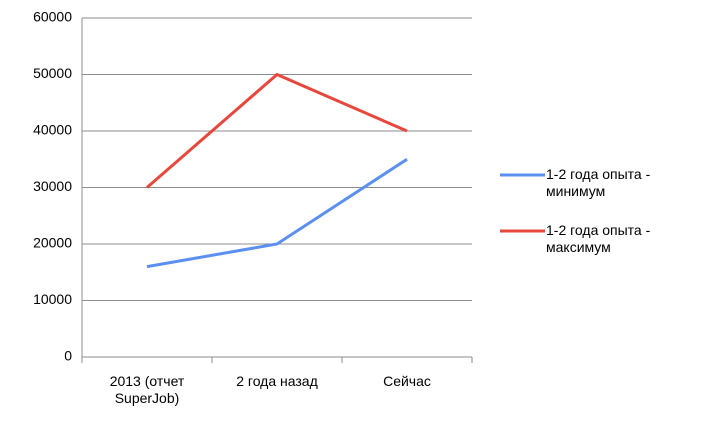  What do you see at coordinates (52, 130) in the screenshot?
I see `y-tick-label: 40000` at bounding box center [52, 130].